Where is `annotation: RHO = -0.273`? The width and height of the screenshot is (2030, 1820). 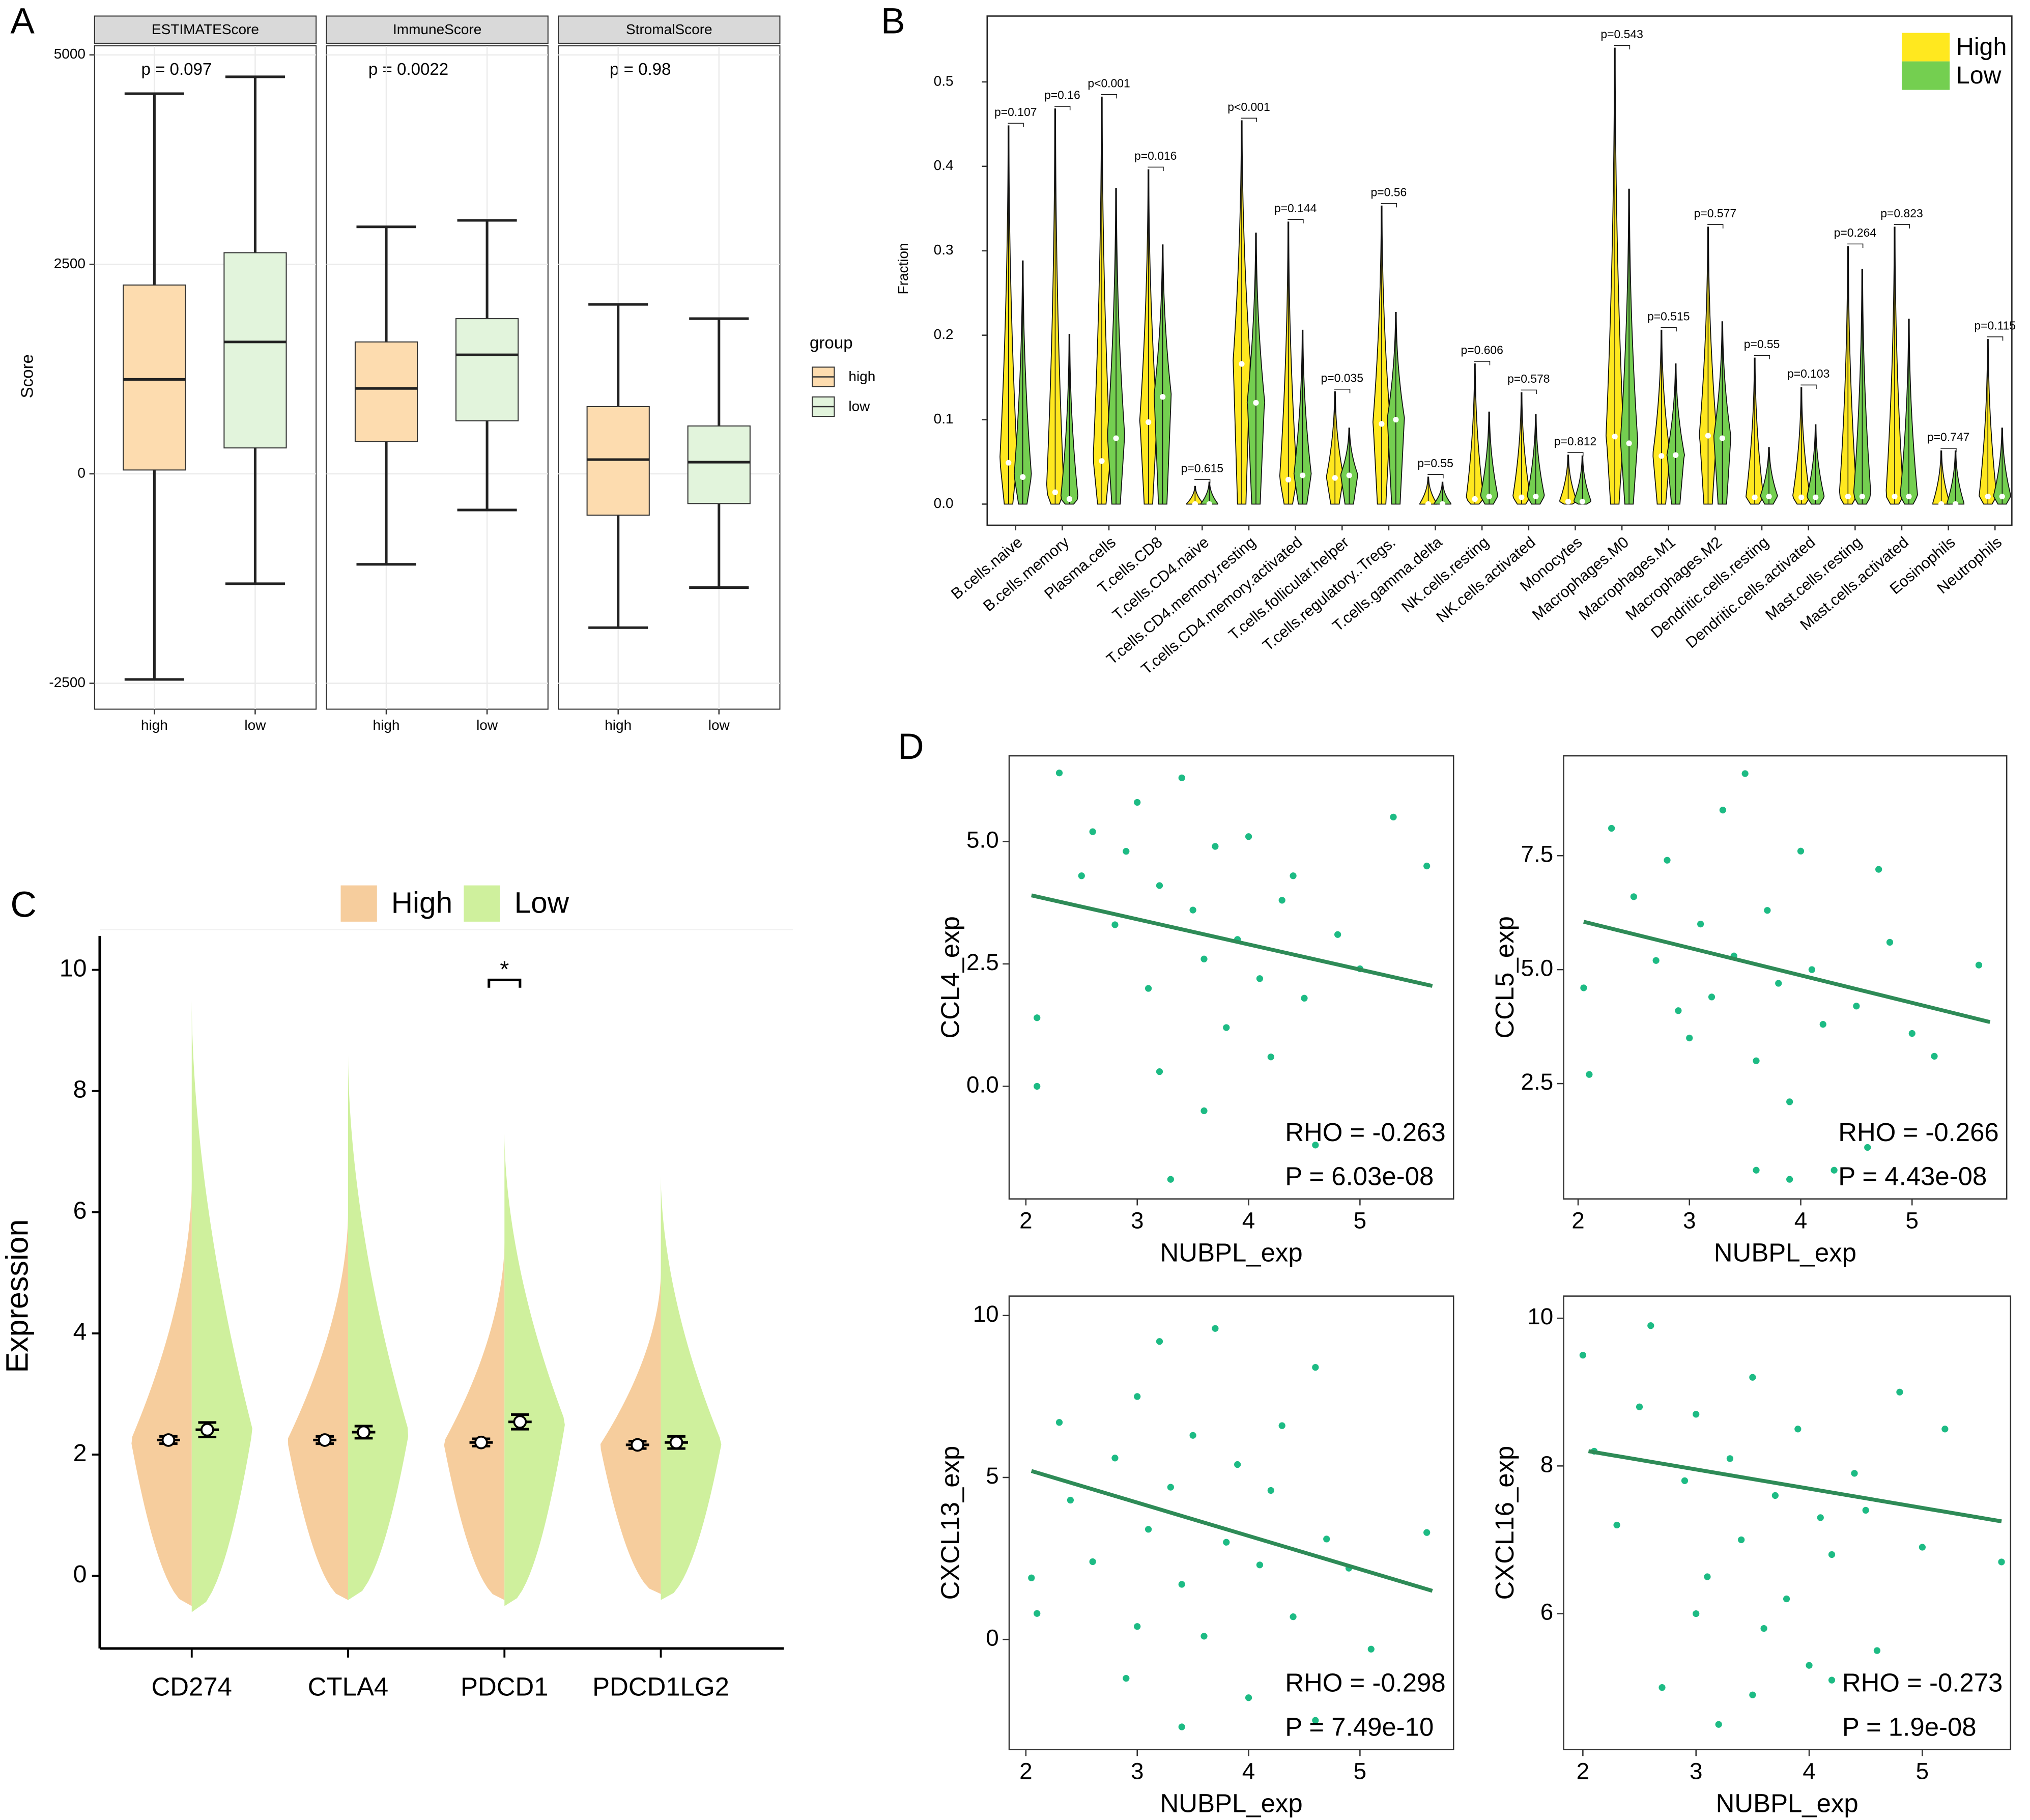 annotation: RHO = -0.273 is located at coordinates (1922, 1682).